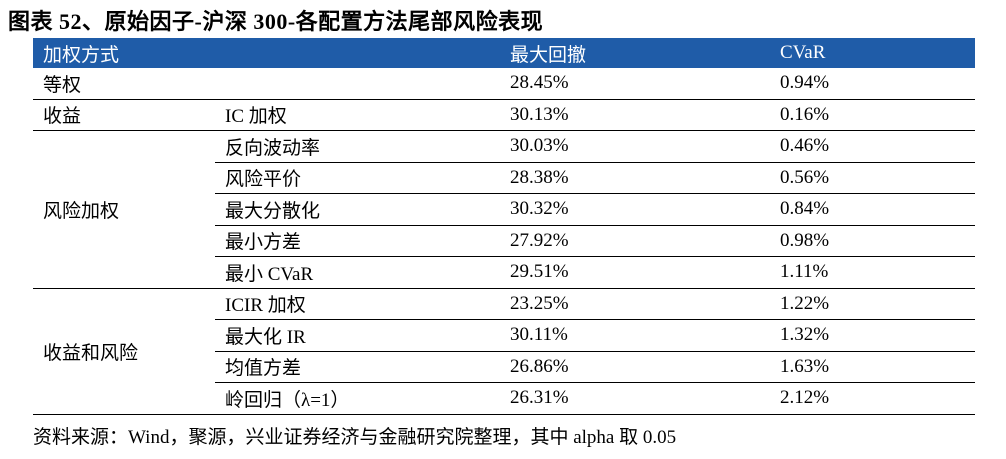  Describe the element at coordinates (357, 115) in the screenshot. I see `method-cell: IC 加权` at that location.